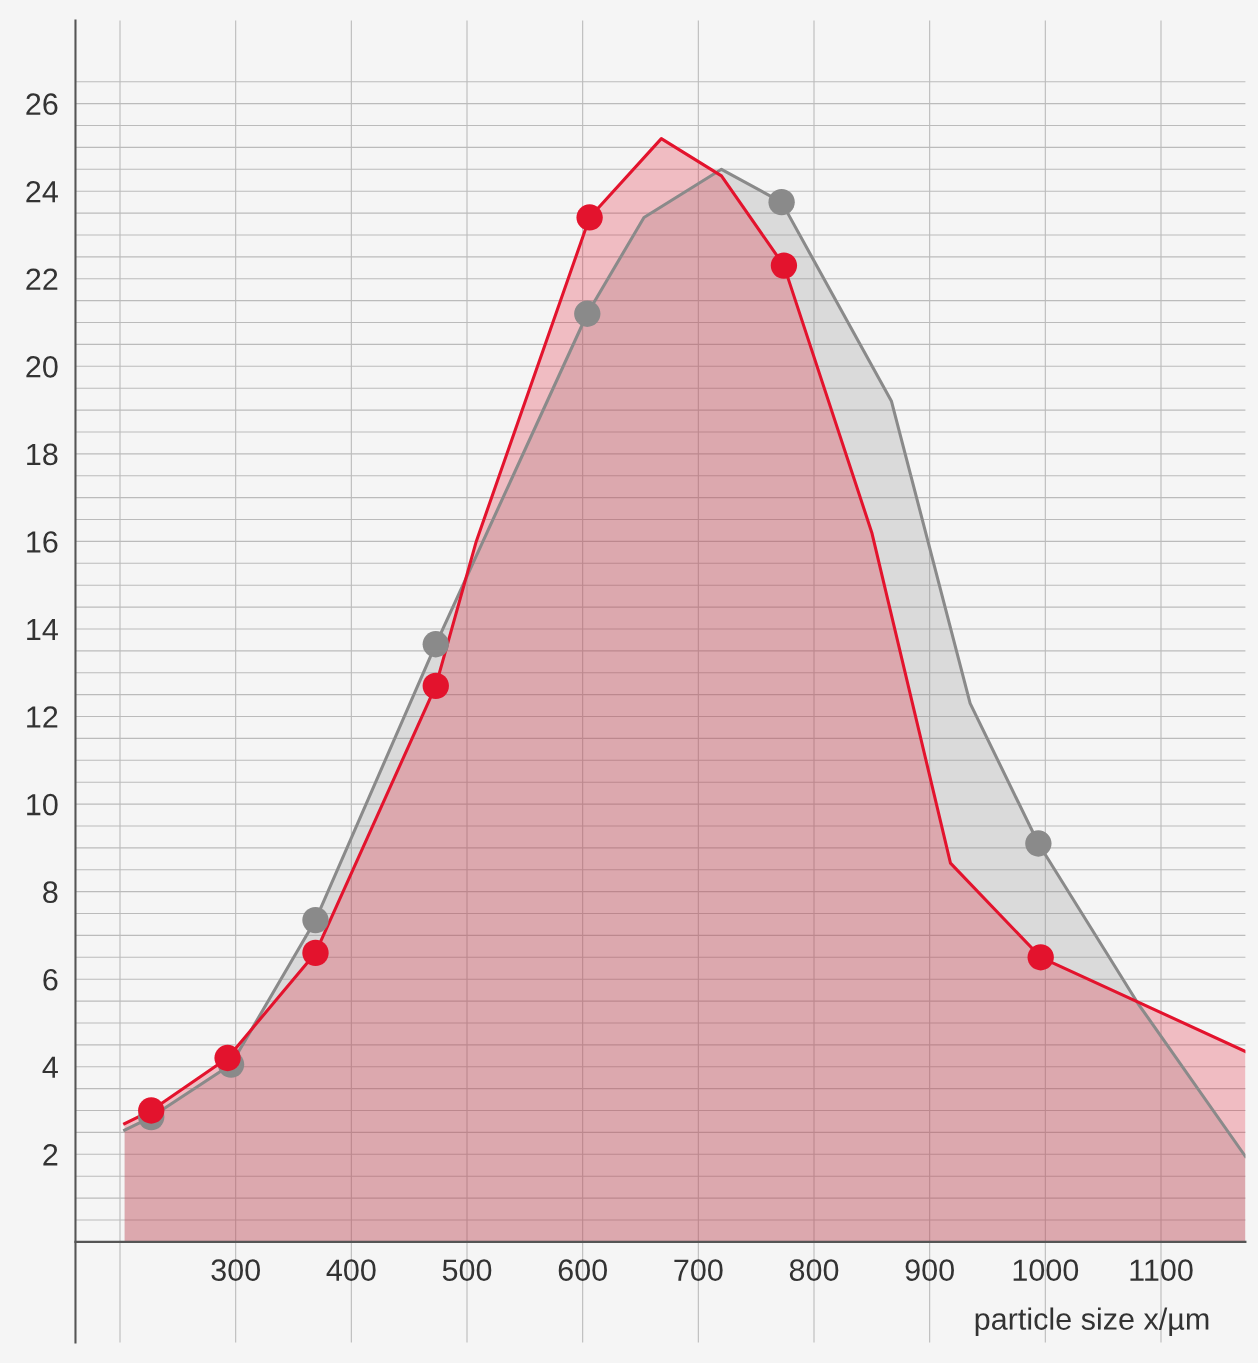 Image resolution: width=1258 pixels, height=1363 pixels. What do you see at coordinates (1092, 1321) in the screenshot?
I see `x-axis-title: particle size x/µm` at bounding box center [1092, 1321].